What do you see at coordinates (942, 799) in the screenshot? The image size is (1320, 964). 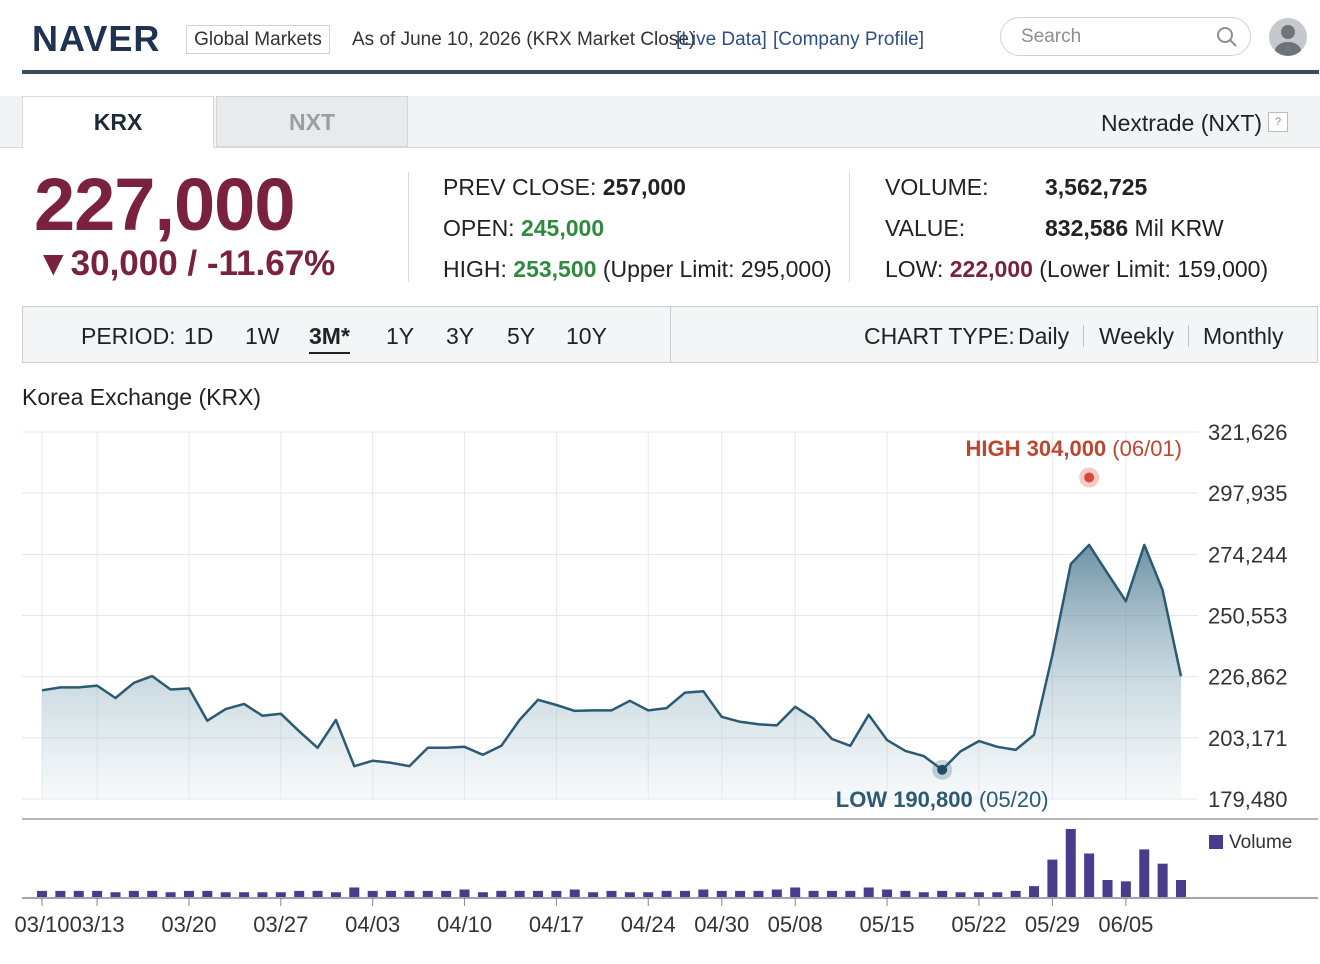 I see `low-annotation: LOW 190,800 (05/20)` at bounding box center [942, 799].